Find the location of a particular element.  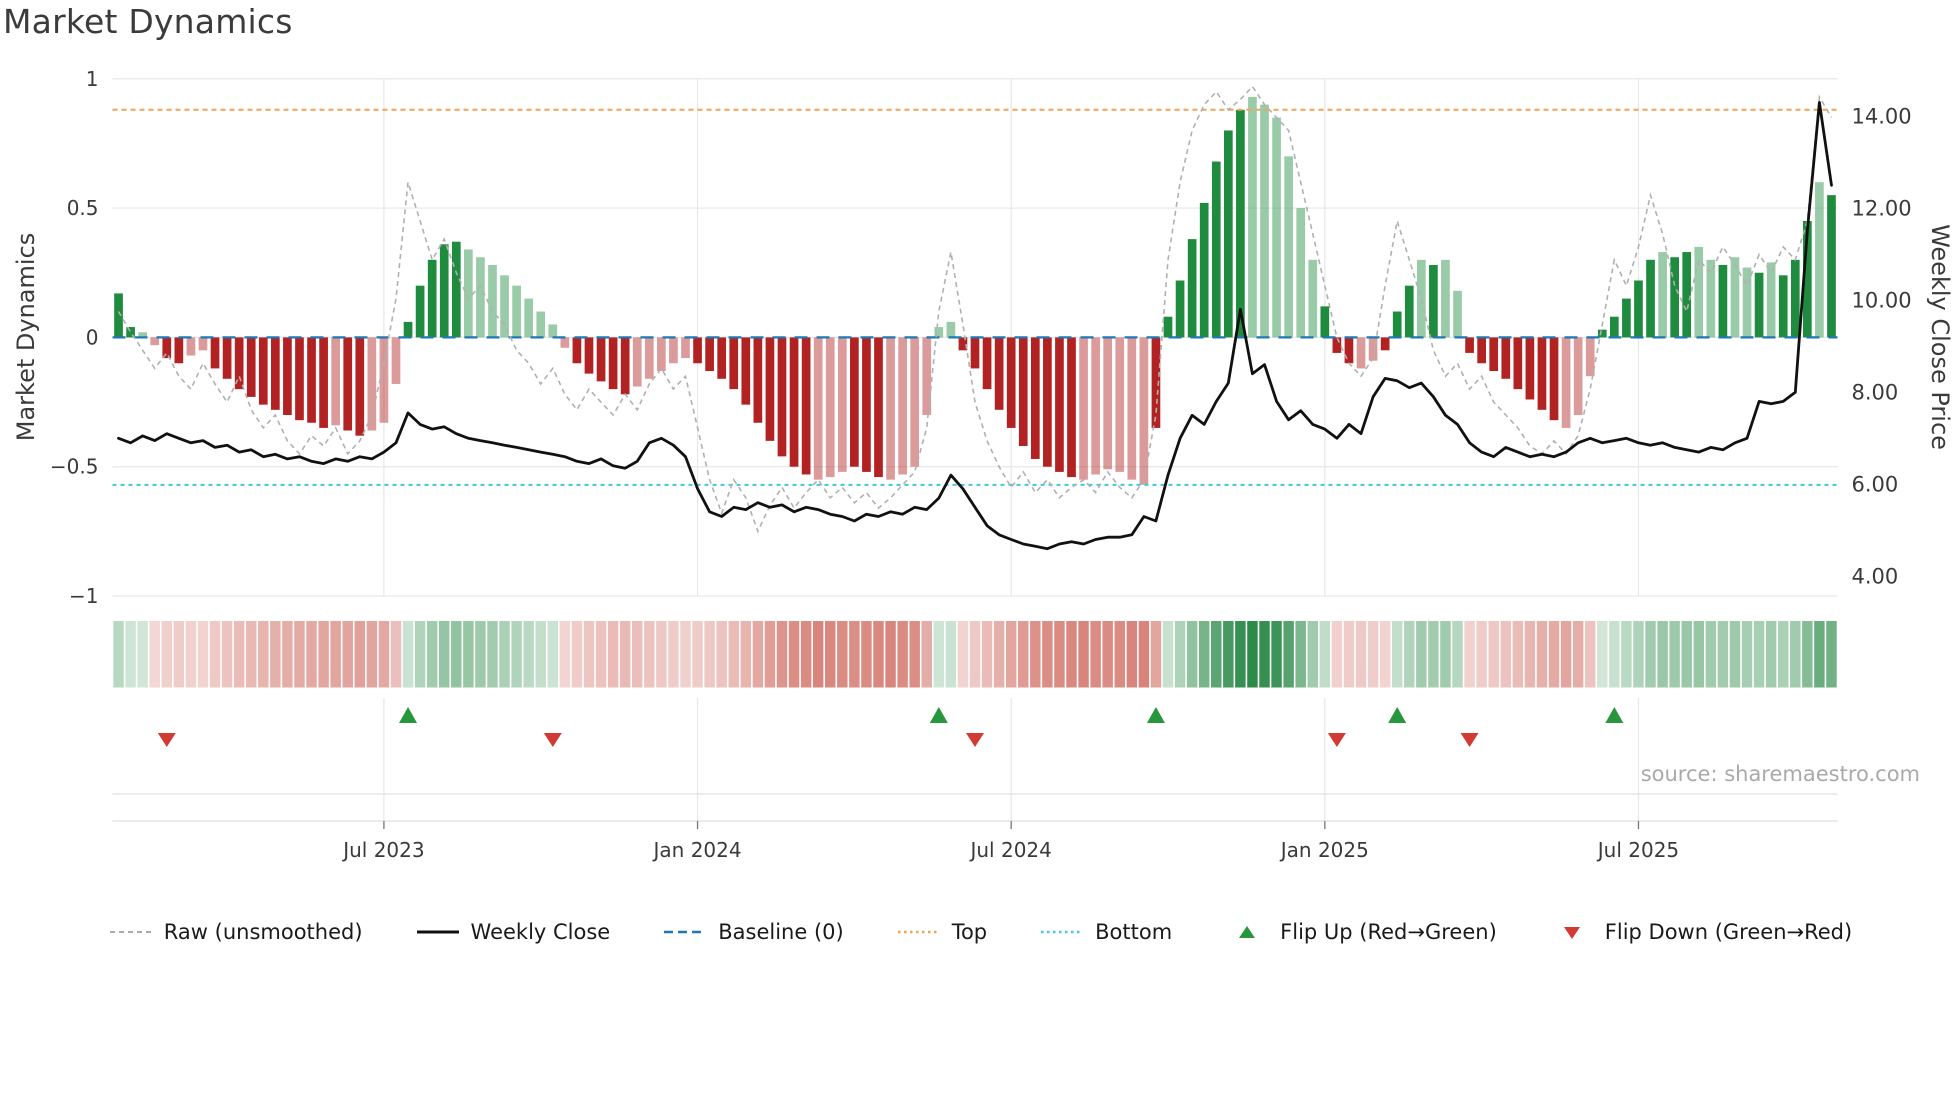

left-tick-label: −1 is located at coordinates (83, 596).